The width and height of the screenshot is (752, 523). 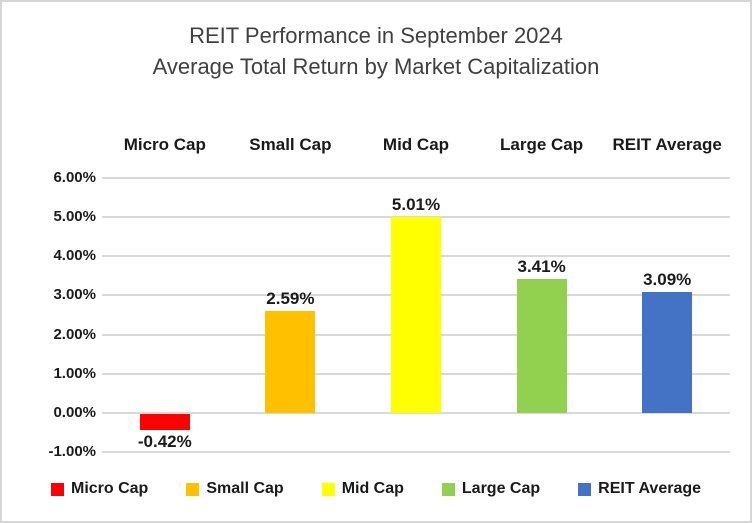 I want to click on legend-item-small-cap: Small Cap, so click(x=235, y=489).